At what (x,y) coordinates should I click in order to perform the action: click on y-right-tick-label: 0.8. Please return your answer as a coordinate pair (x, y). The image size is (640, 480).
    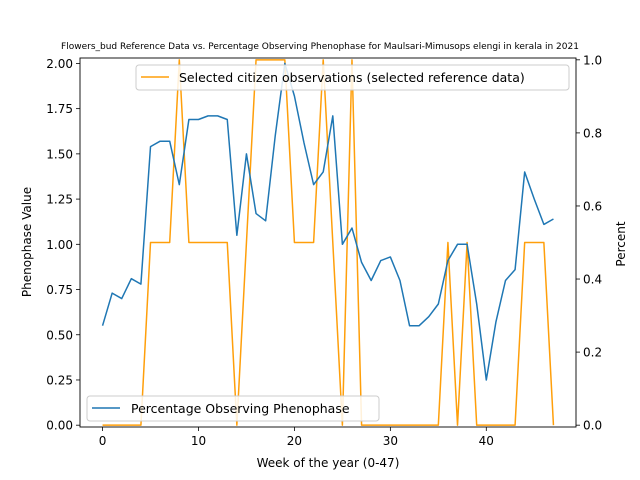
    Looking at the image, I should click on (592, 133).